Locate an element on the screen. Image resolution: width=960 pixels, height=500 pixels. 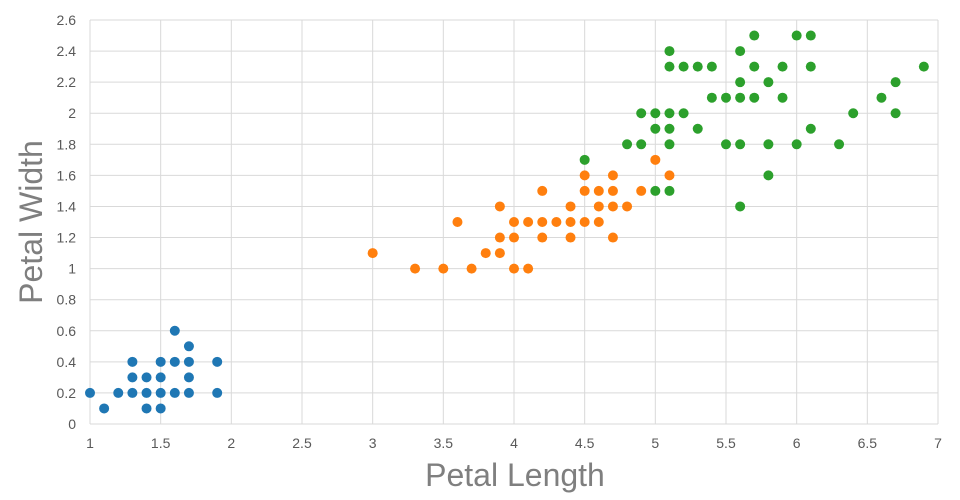
y-tick-label: 0 is located at coordinates (72, 424).